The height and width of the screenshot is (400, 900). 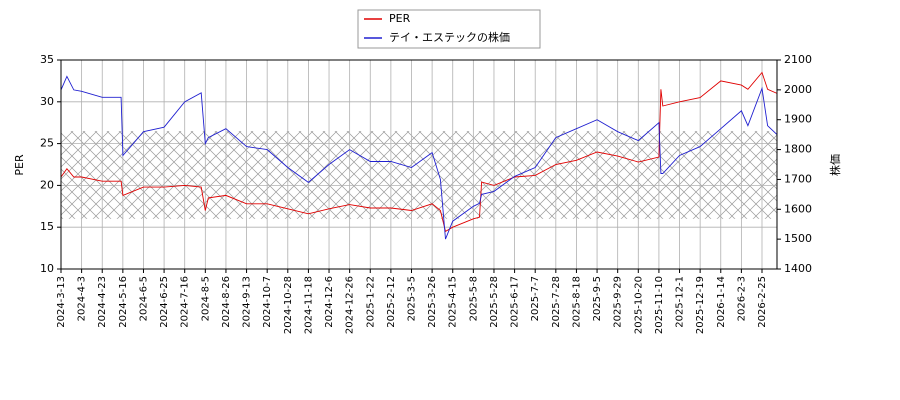 What do you see at coordinates (288, 305) in the screenshot?
I see `x-tick-label: 2024-10-28` at bounding box center [288, 305].